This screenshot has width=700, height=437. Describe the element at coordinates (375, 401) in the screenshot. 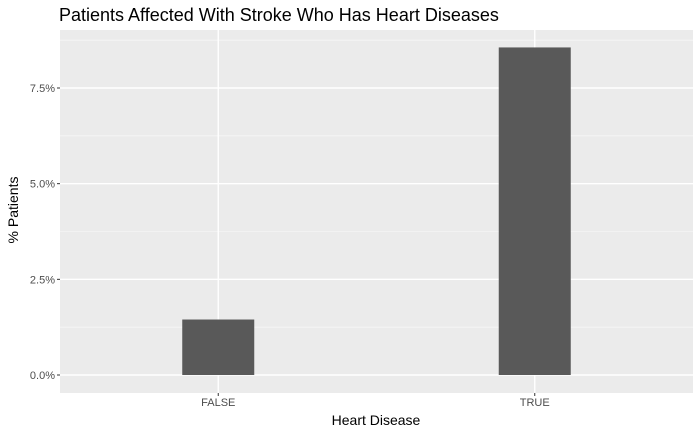

I see `x-axis: FALSE TRUE` at that location.